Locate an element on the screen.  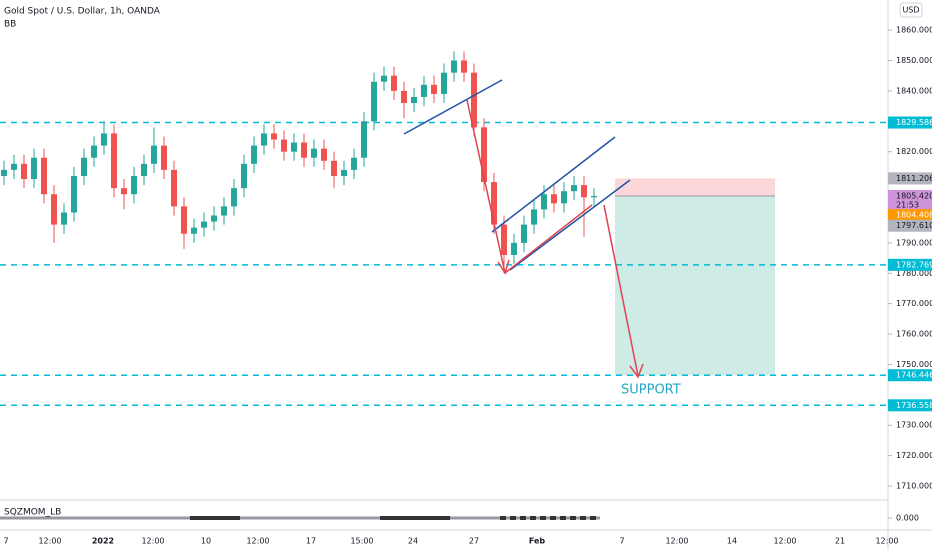
level-label: 1746.446 is located at coordinates (914, 375).